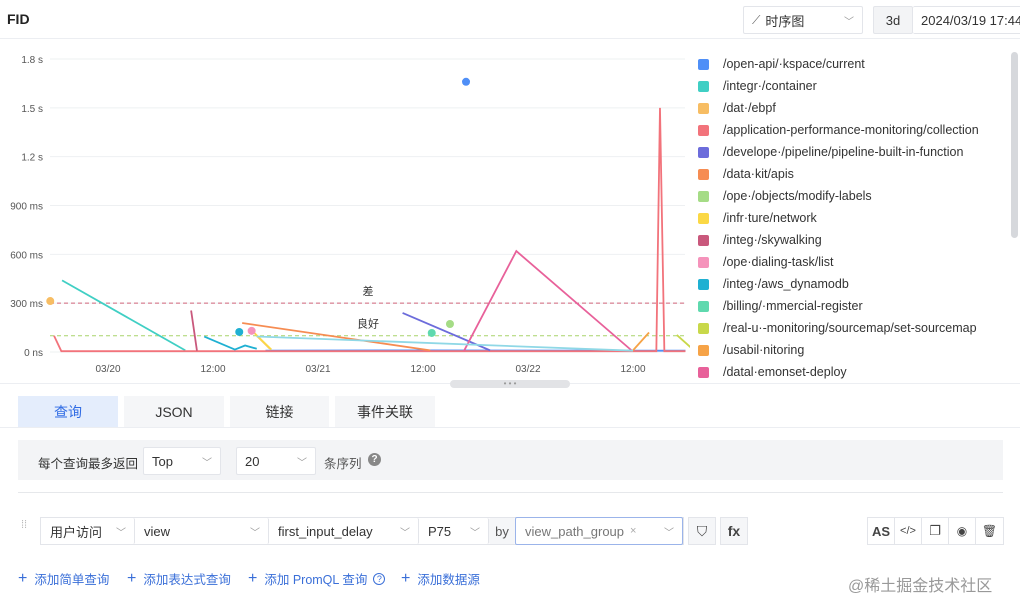  I want to click on limit-suffix: 条序列, so click(343, 464).